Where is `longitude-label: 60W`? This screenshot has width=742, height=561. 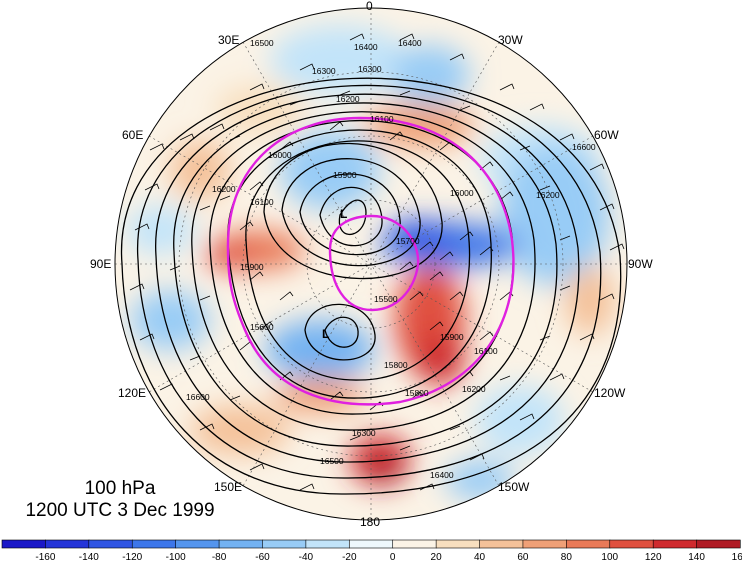
longitude-label: 60W is located at coordinates (606, 135).